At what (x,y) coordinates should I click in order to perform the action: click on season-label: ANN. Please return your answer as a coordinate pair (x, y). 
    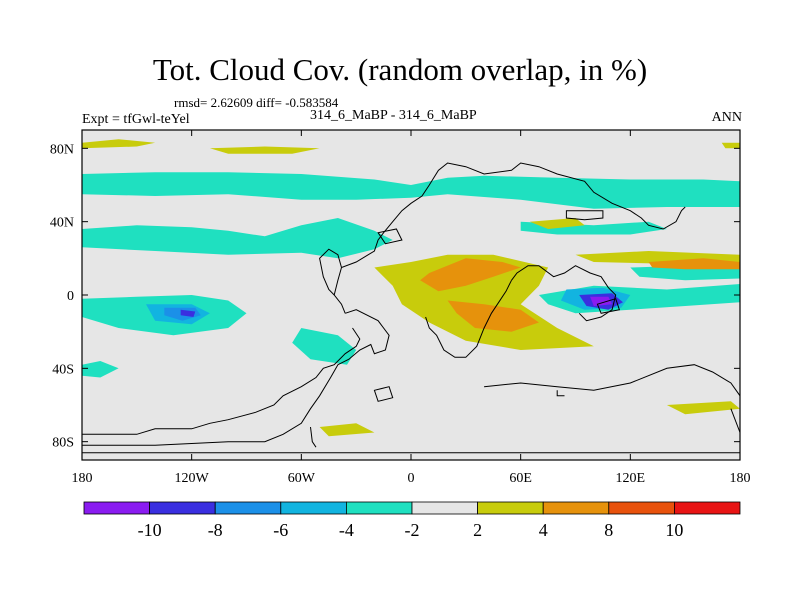
    Looking at the image, I should click on (726, 117).